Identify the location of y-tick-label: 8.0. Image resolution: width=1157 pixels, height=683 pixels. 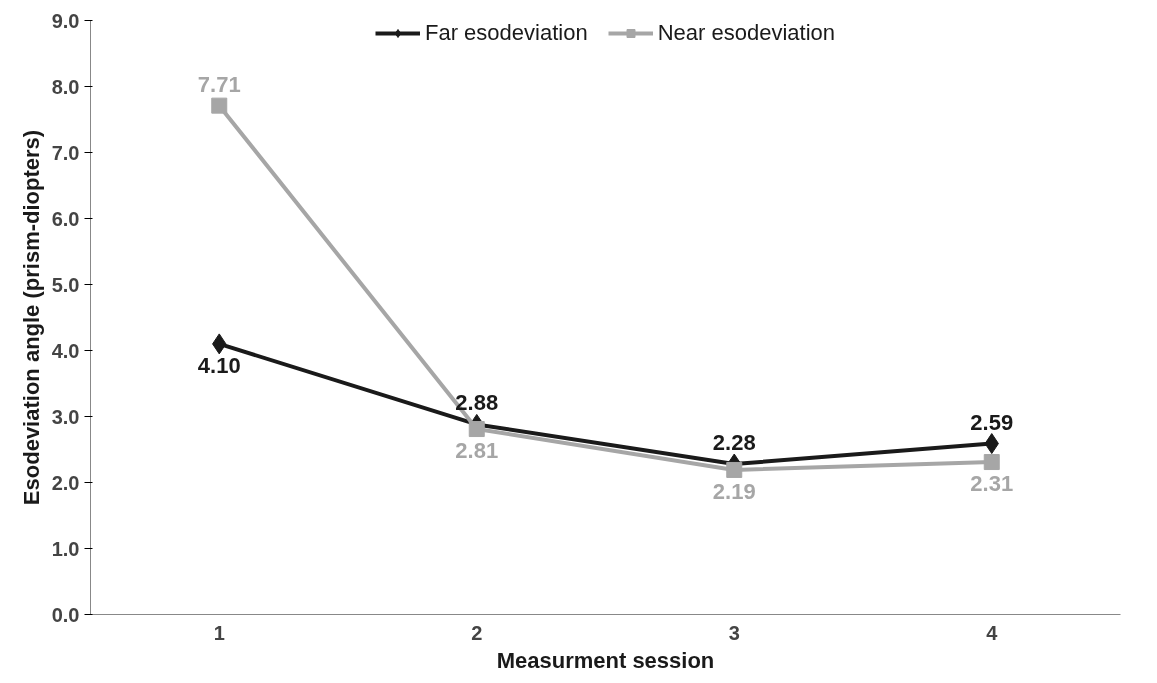
(65, 86).